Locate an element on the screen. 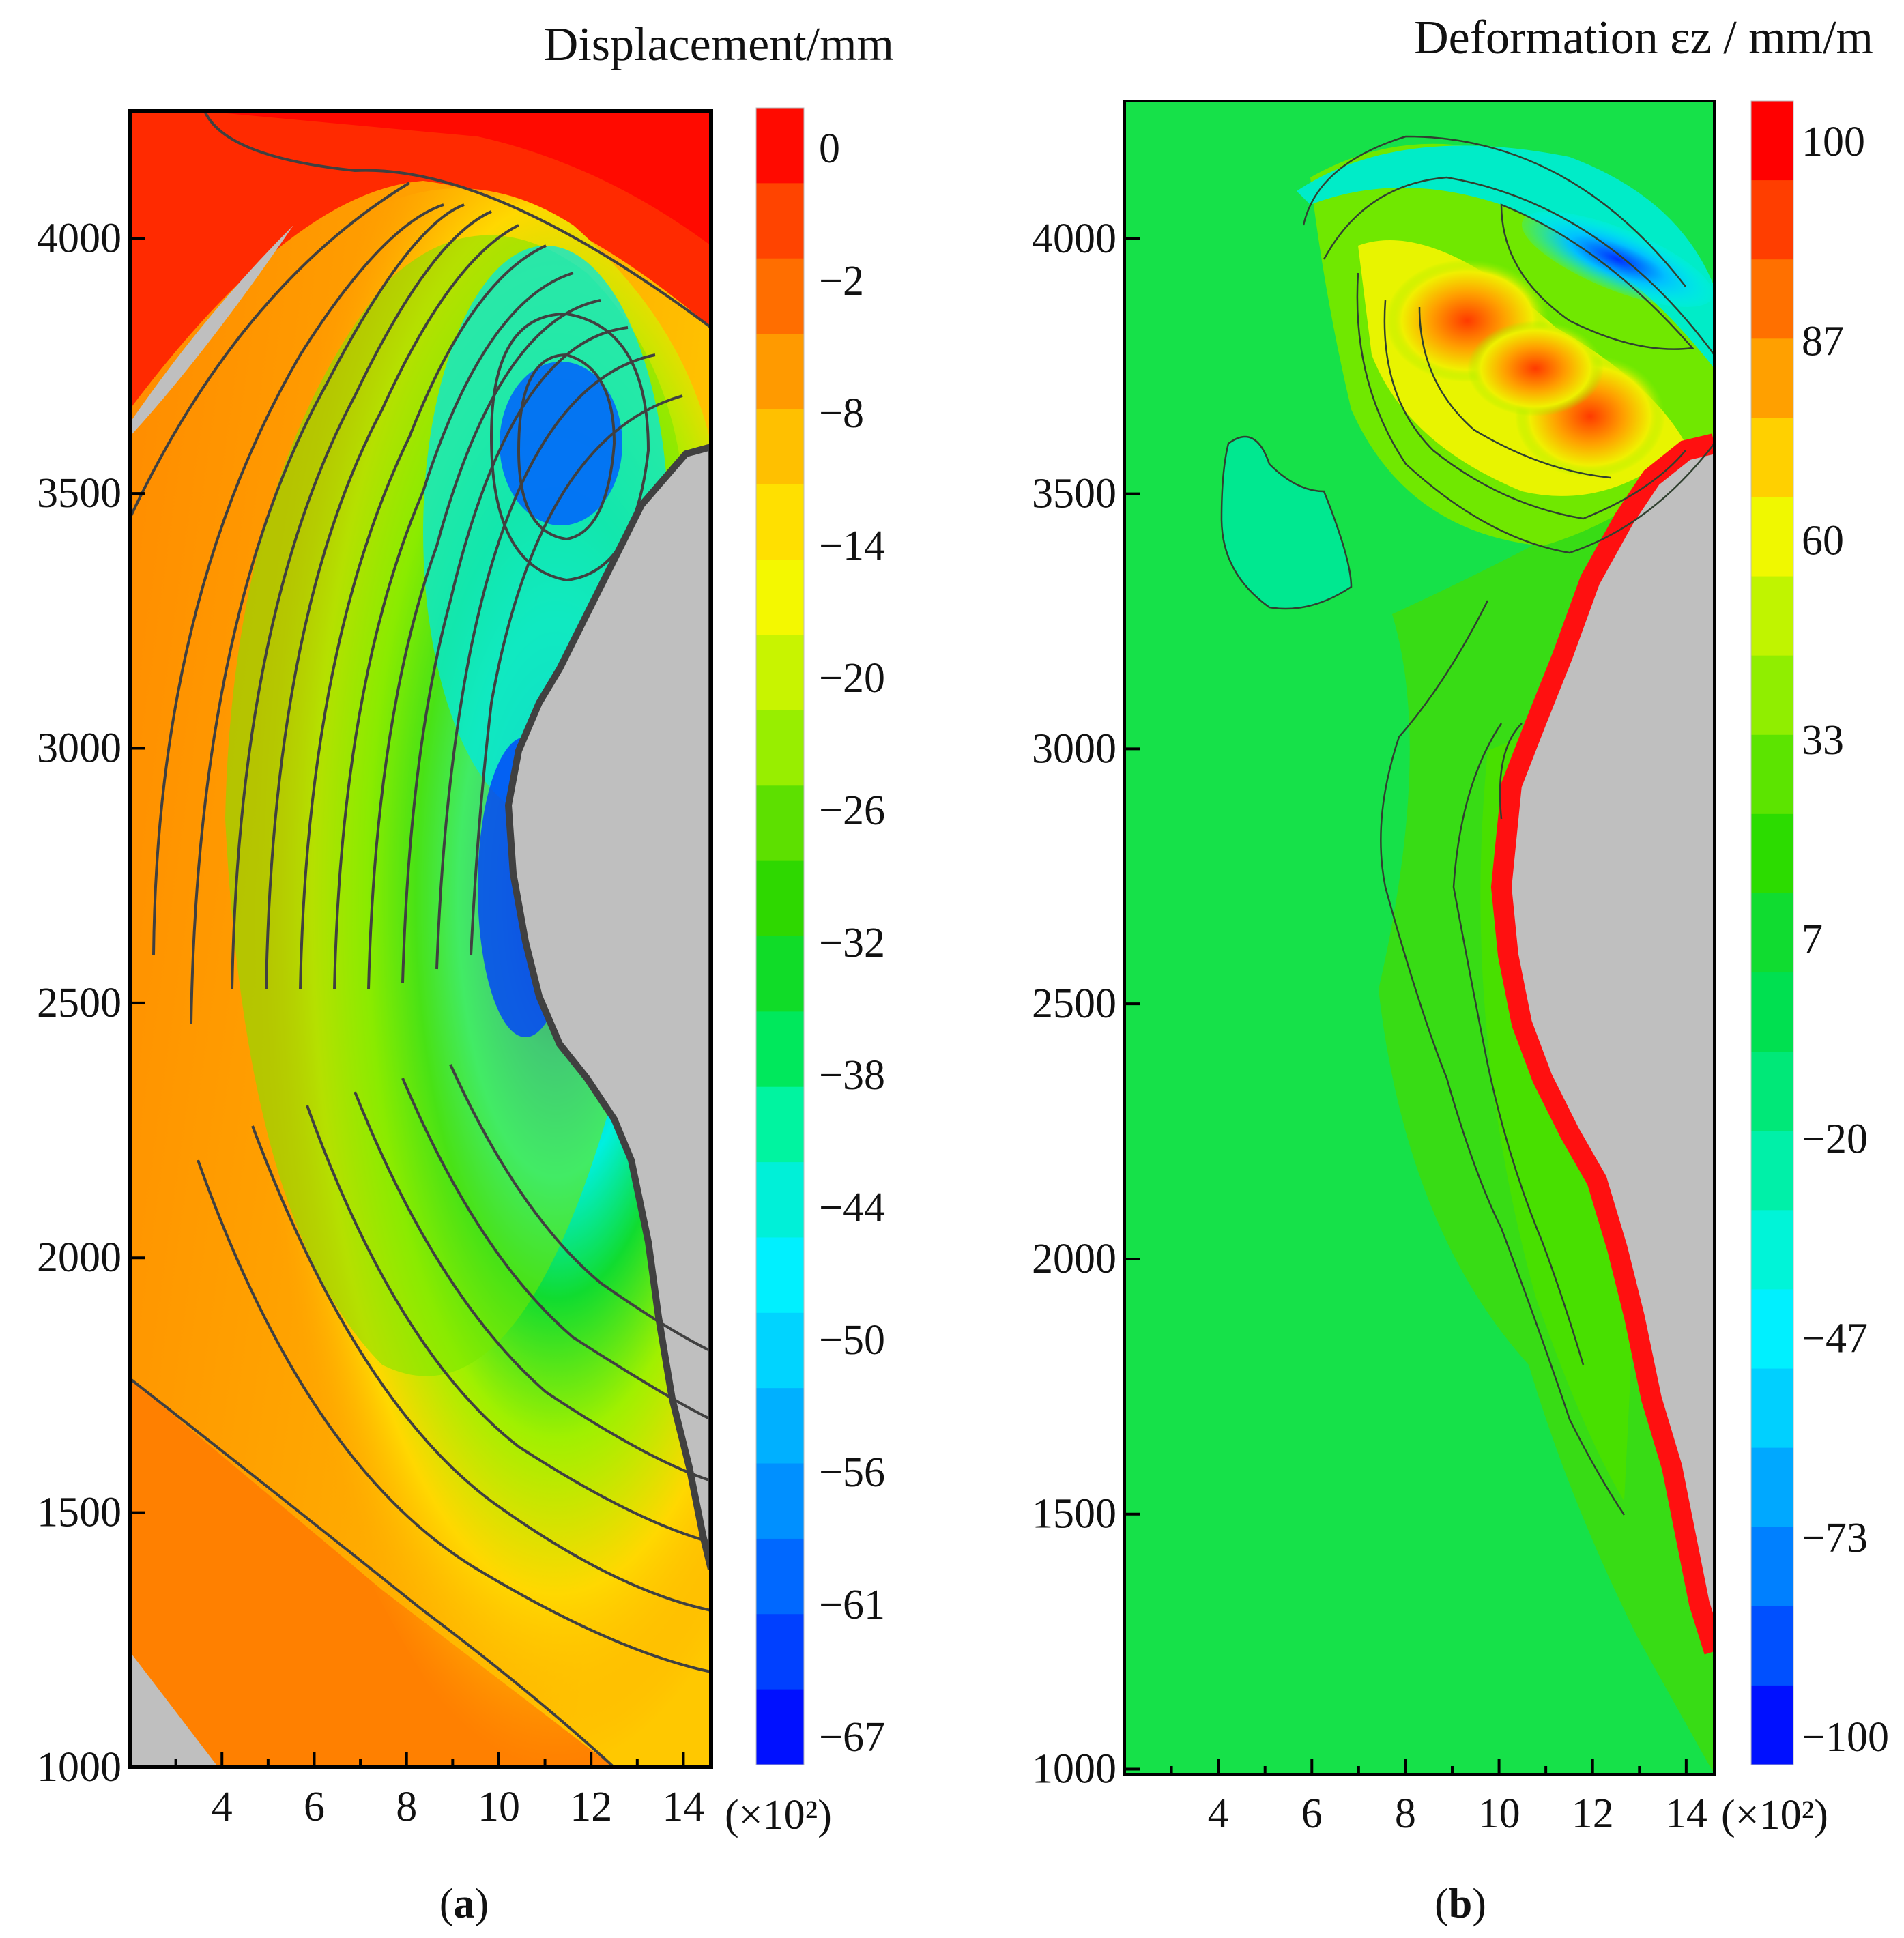  a-colorbar-label: −32 is located at coordinates (852, 943).